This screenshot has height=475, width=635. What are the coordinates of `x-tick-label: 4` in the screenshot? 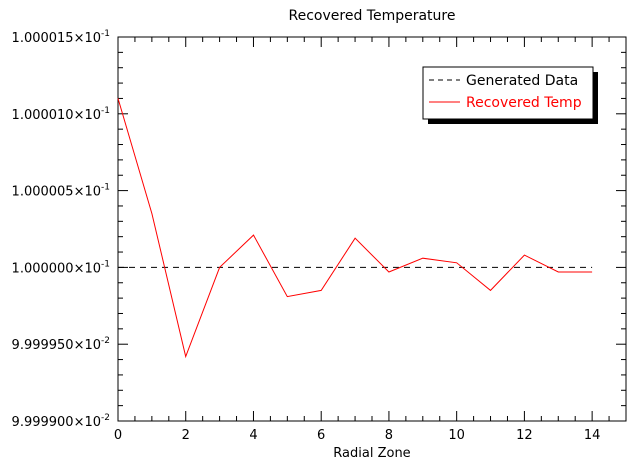 It's located at (253, 435).